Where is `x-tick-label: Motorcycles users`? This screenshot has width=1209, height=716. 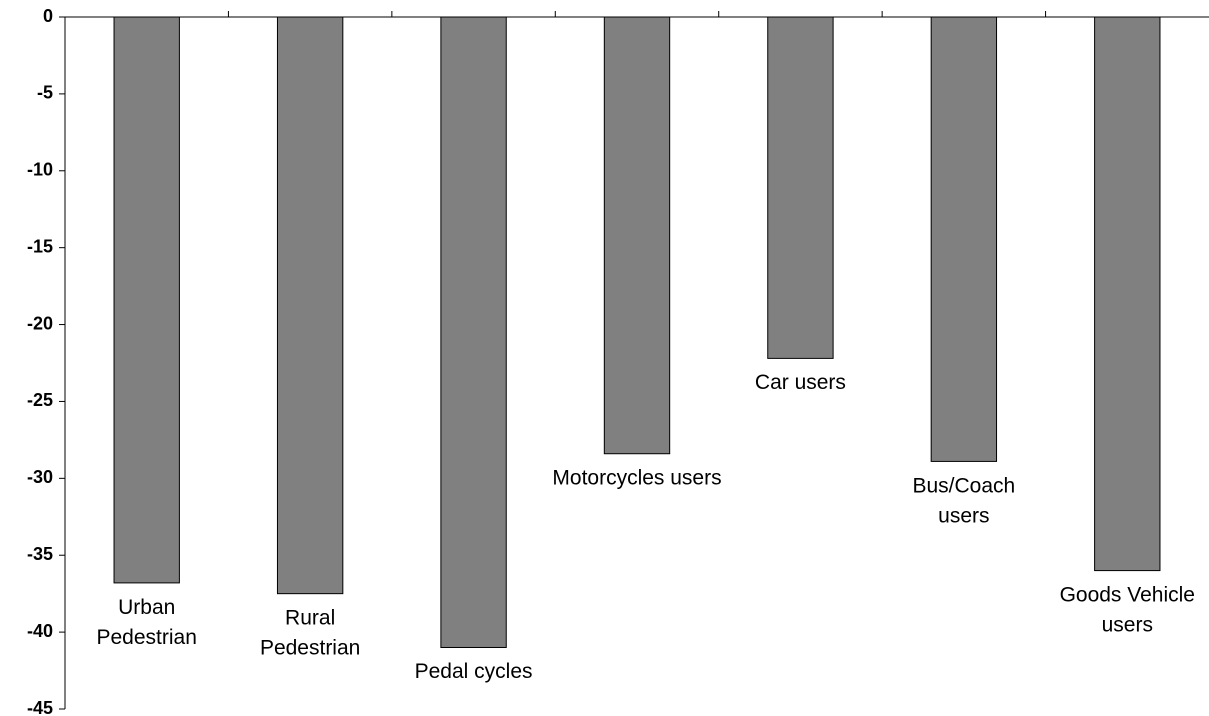 x-tick-label: Motorcycles users is located at coordinates (636, 477).